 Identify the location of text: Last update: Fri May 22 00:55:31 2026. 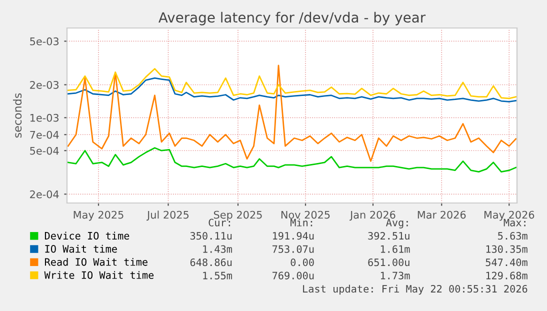
(415, 289).